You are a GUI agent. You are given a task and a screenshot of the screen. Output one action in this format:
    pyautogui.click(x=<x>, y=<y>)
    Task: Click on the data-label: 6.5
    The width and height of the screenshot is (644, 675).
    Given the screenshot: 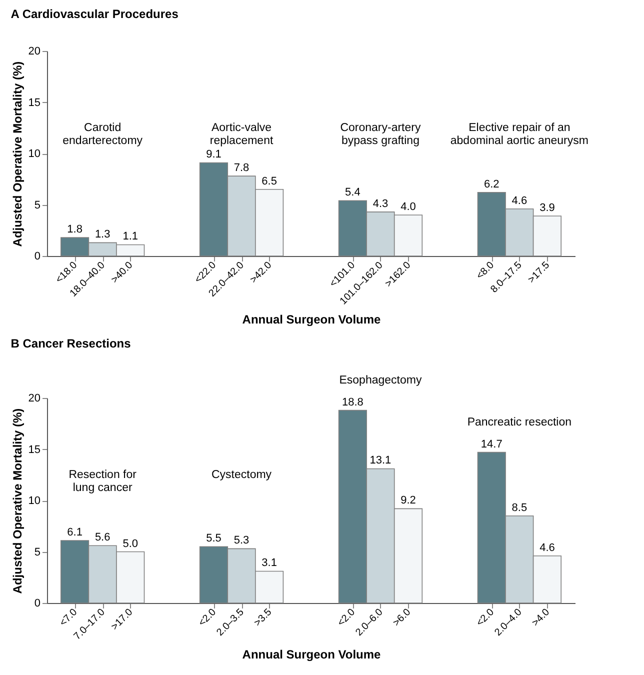 What is the action you would take?
    pyautogui.click(x=269, y=181)
    